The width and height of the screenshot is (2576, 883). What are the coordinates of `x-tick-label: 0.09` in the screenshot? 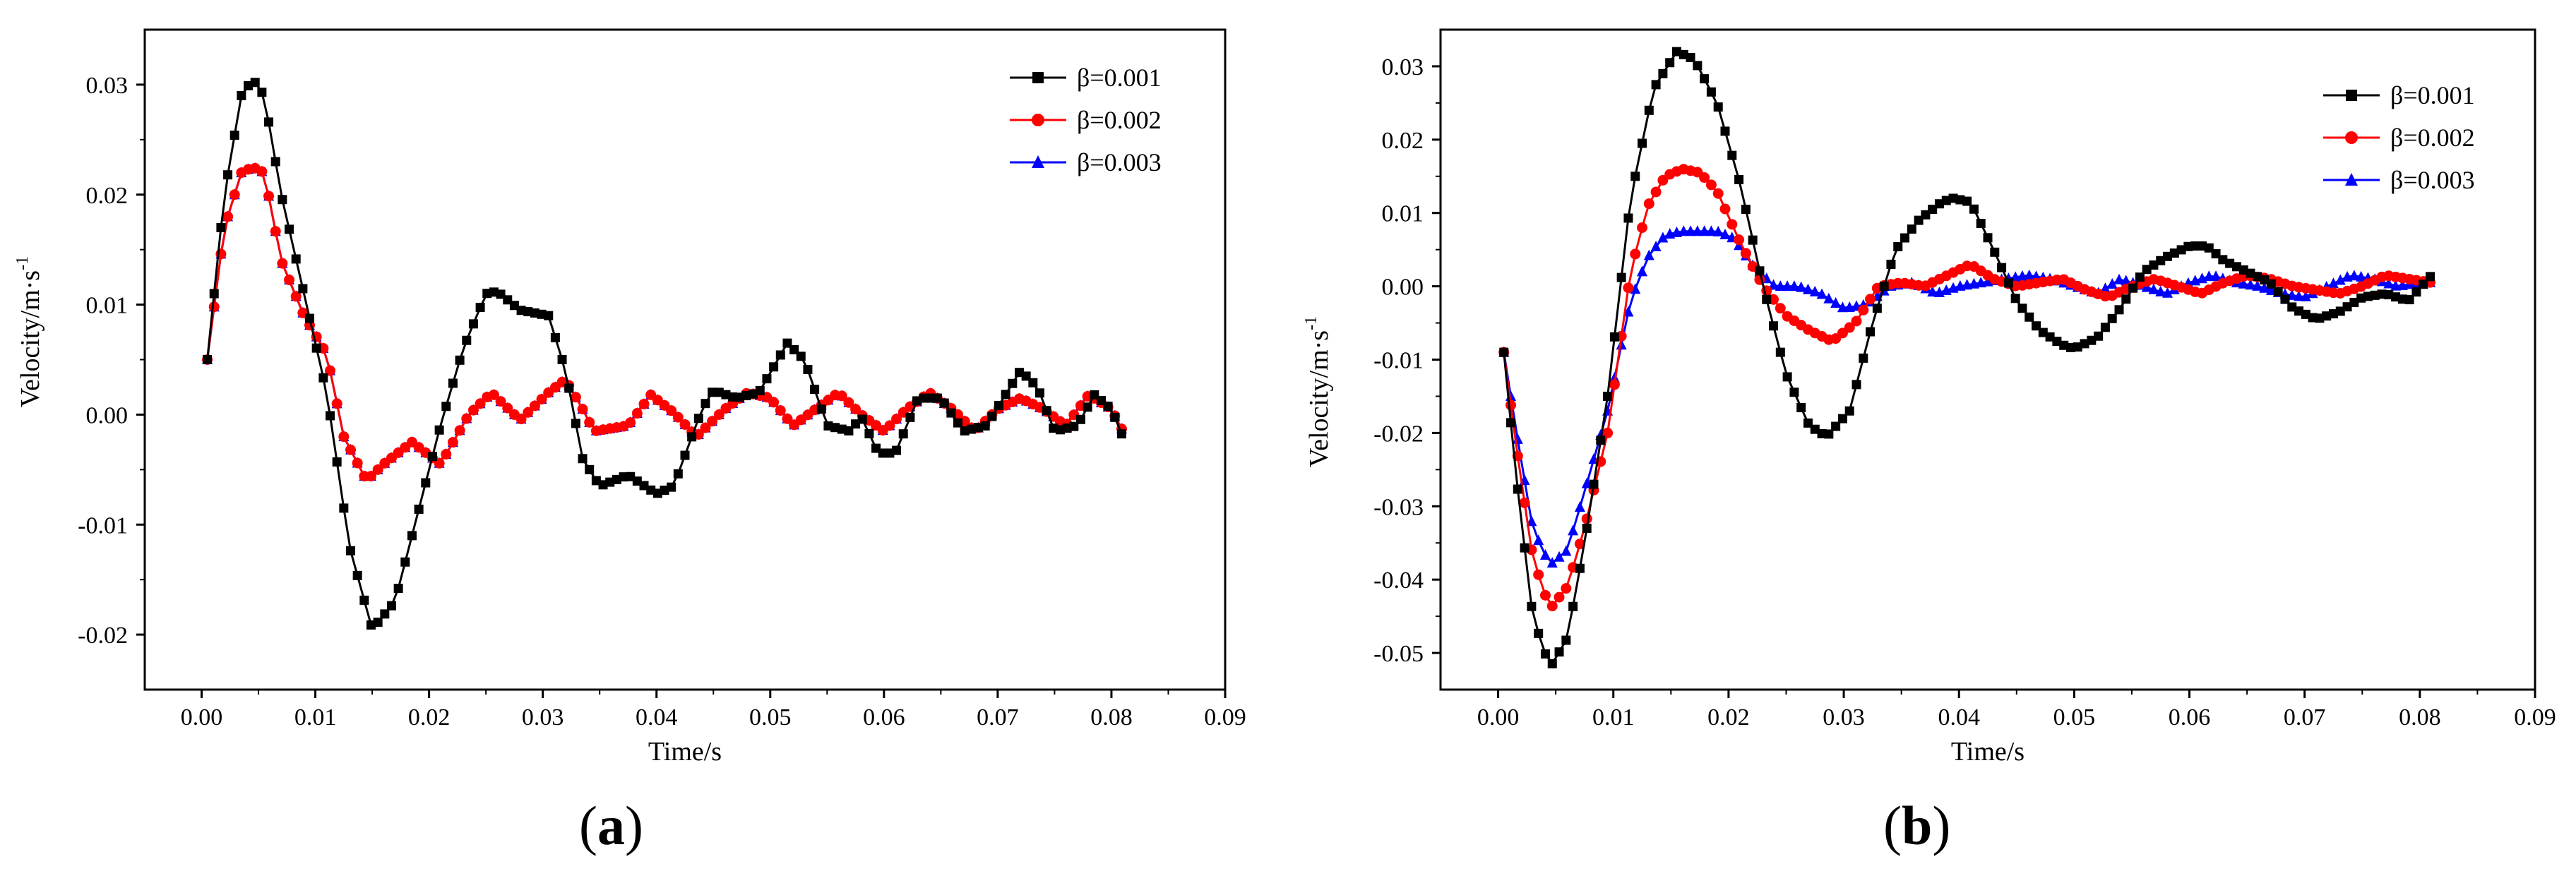 It's located at (2535, 717).